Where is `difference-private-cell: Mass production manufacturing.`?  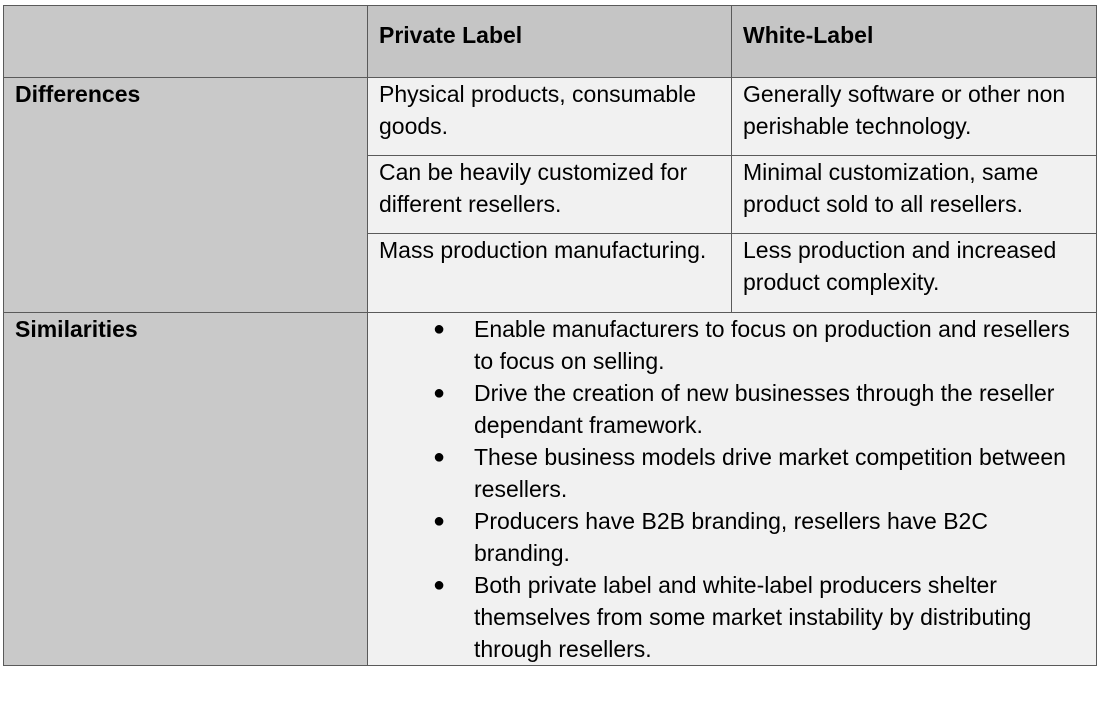 difference-private-cell: Mass production manufacturing. is located at coordinates (549, 273).